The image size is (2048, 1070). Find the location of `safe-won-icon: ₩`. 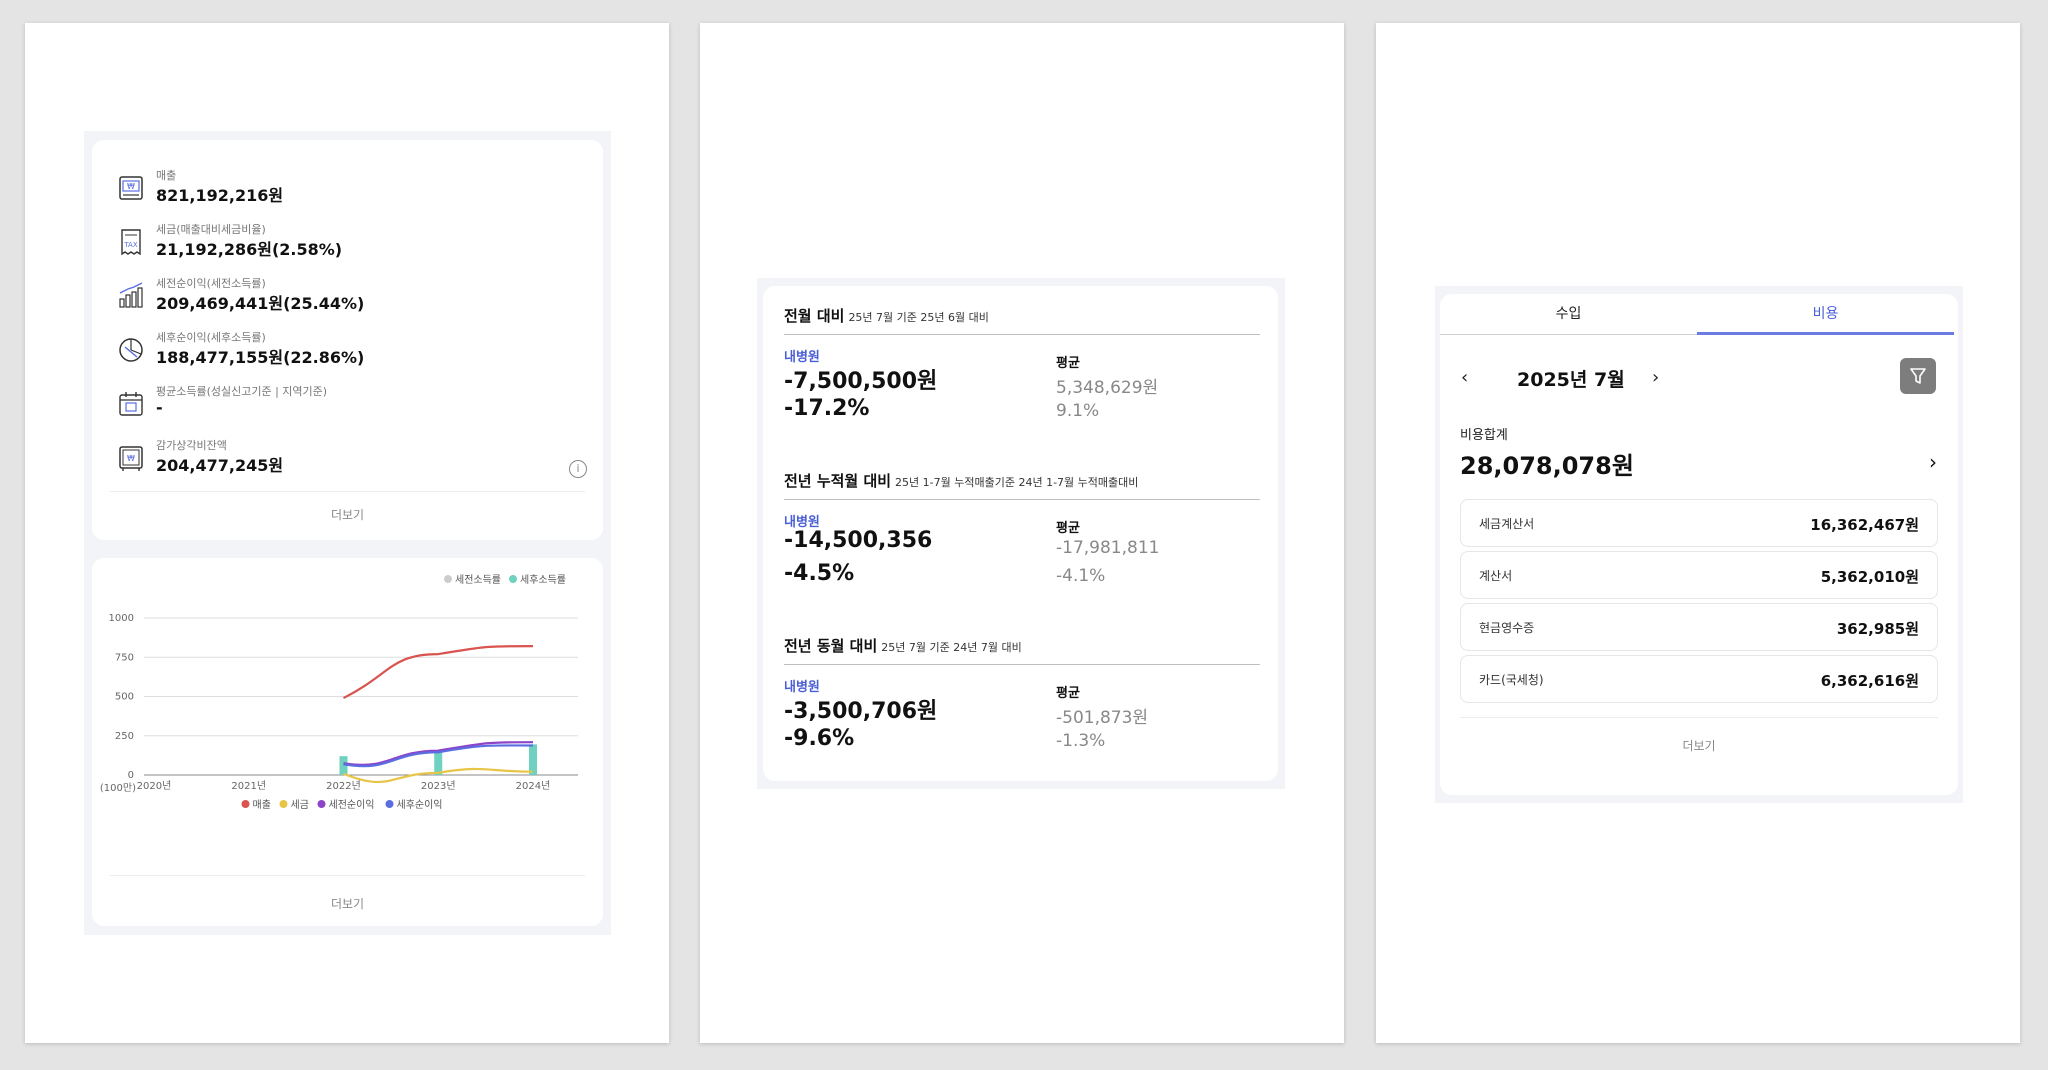

safe-won-icon: ₩ is located at coordinates (131, 458).